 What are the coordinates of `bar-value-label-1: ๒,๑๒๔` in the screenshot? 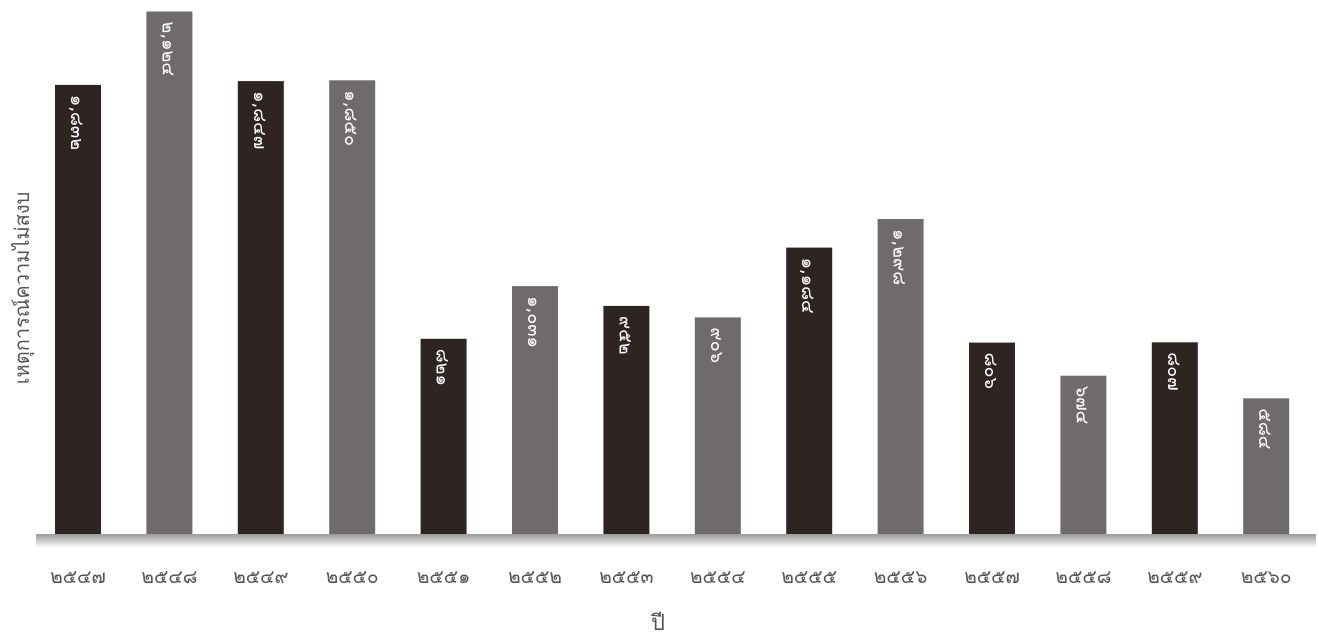 It's located at (167, 49).